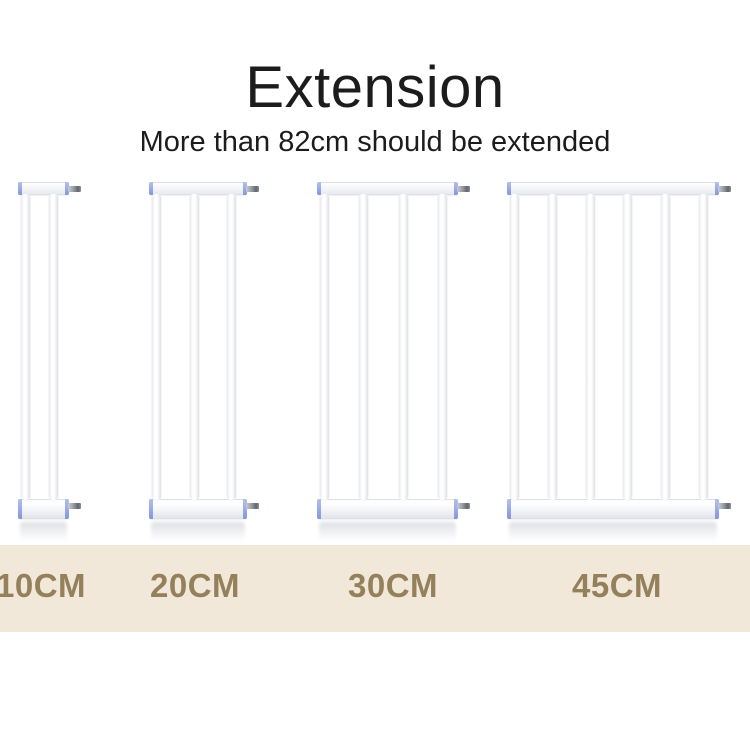 This screenshot has width=750, height=750. Describe the element at coordinates (195, 585) in the screenshot. I see `size-label-20cm: 20CM` at that location.